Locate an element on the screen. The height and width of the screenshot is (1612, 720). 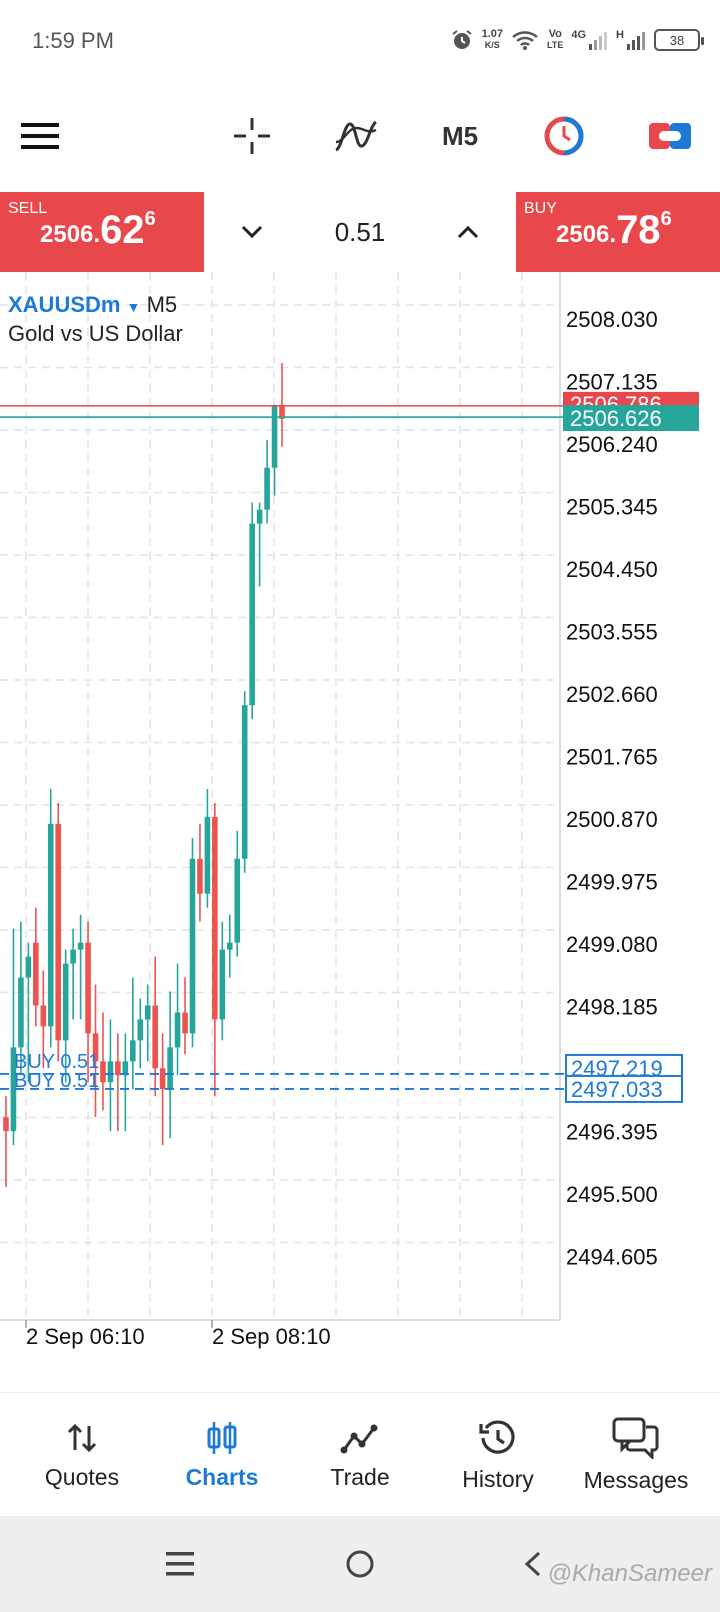
nav-history-label: History is located at coordinates (498, 1478).